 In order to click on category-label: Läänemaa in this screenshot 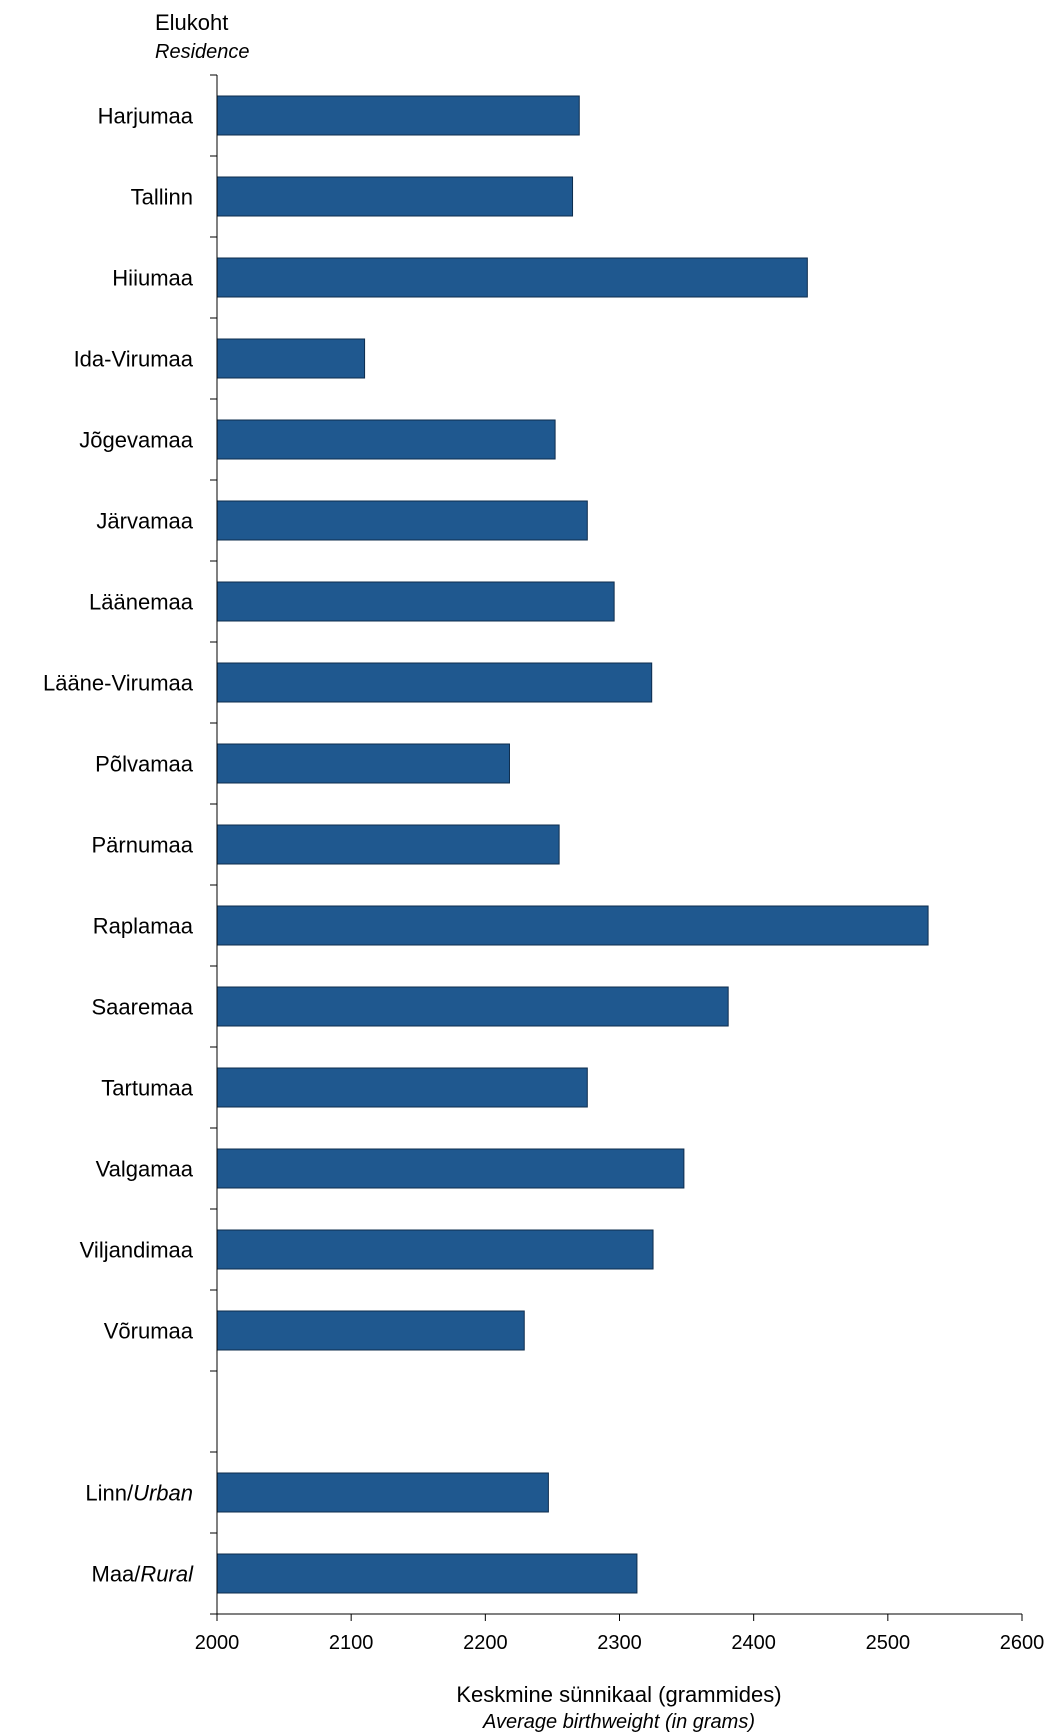, I will do `click(141, 602)`.